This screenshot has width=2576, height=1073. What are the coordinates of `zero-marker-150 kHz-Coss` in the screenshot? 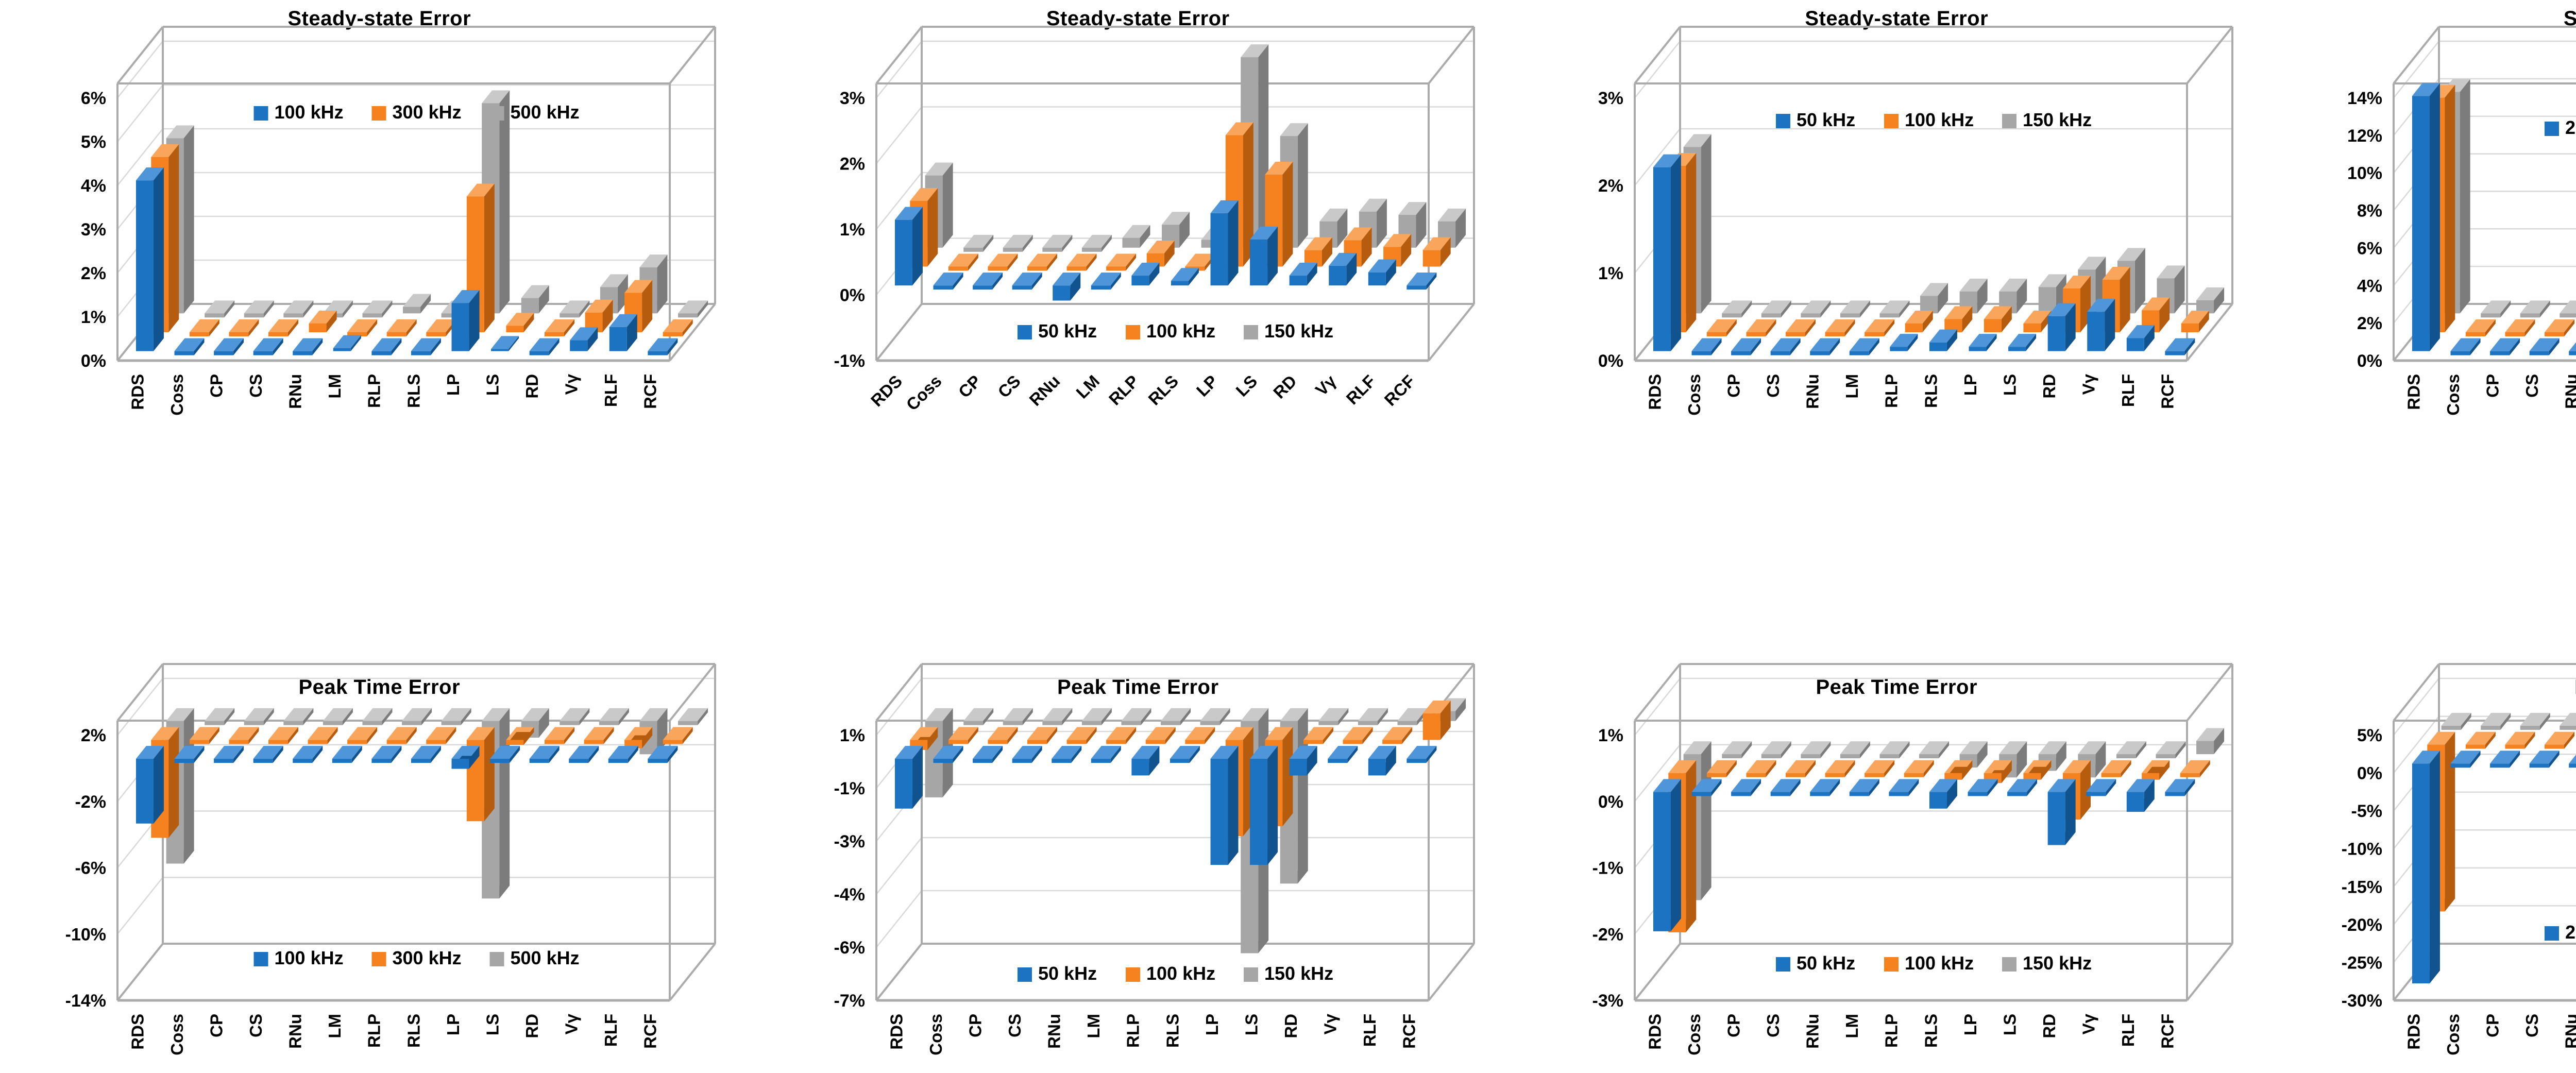 It's located at (978, 716).